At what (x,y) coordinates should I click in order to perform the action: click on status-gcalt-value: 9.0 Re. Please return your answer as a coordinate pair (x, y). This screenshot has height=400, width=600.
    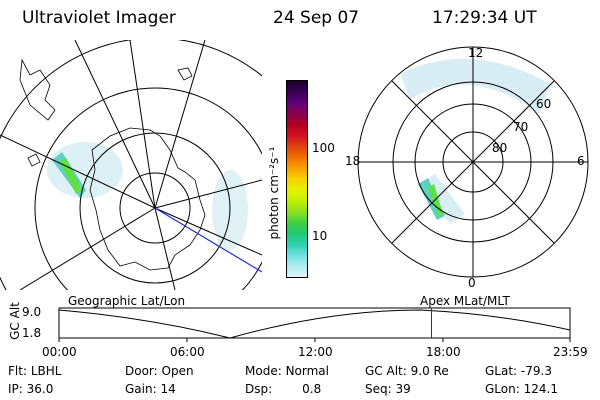
    Looking at the image, I should click on (429, 371).